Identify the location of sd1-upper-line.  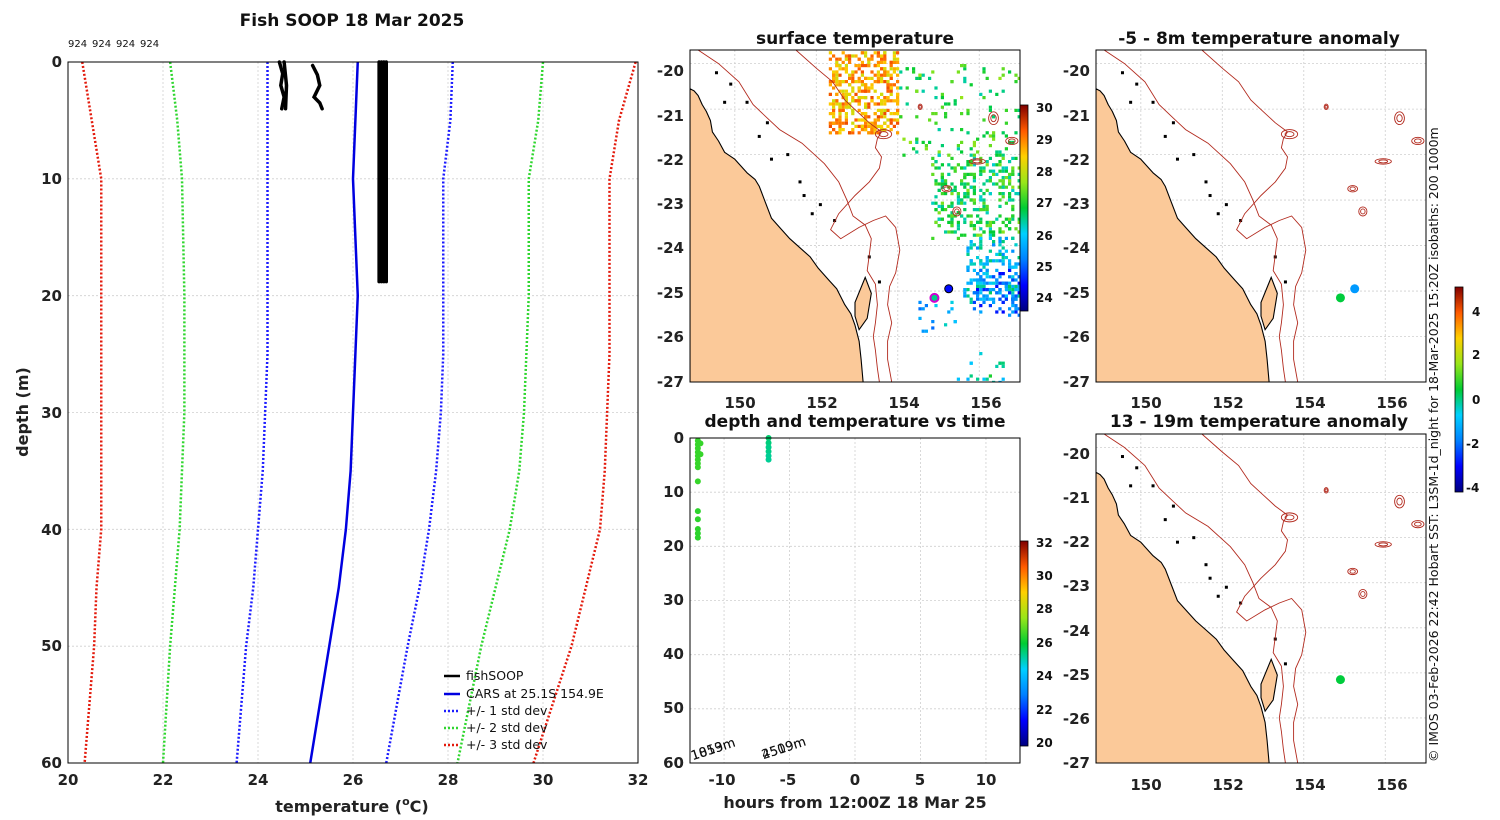
(419, 412).